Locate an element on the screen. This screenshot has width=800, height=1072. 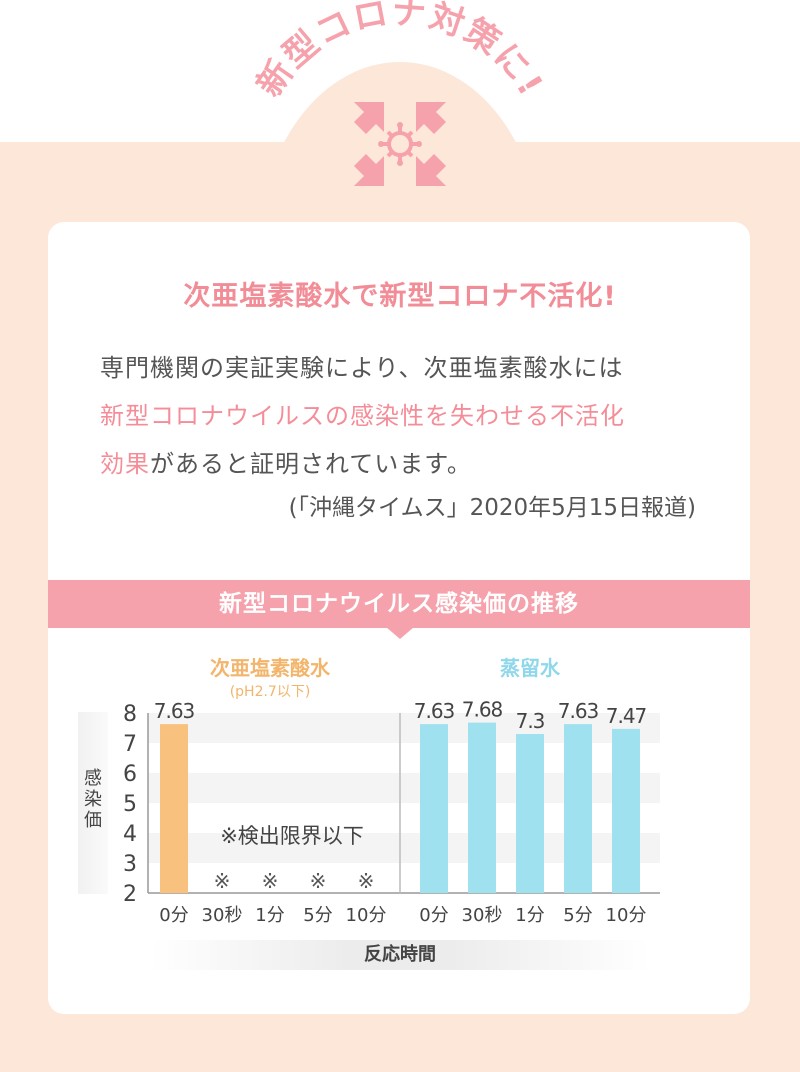
virus-compress-icon is located at coordinates (400, 144).